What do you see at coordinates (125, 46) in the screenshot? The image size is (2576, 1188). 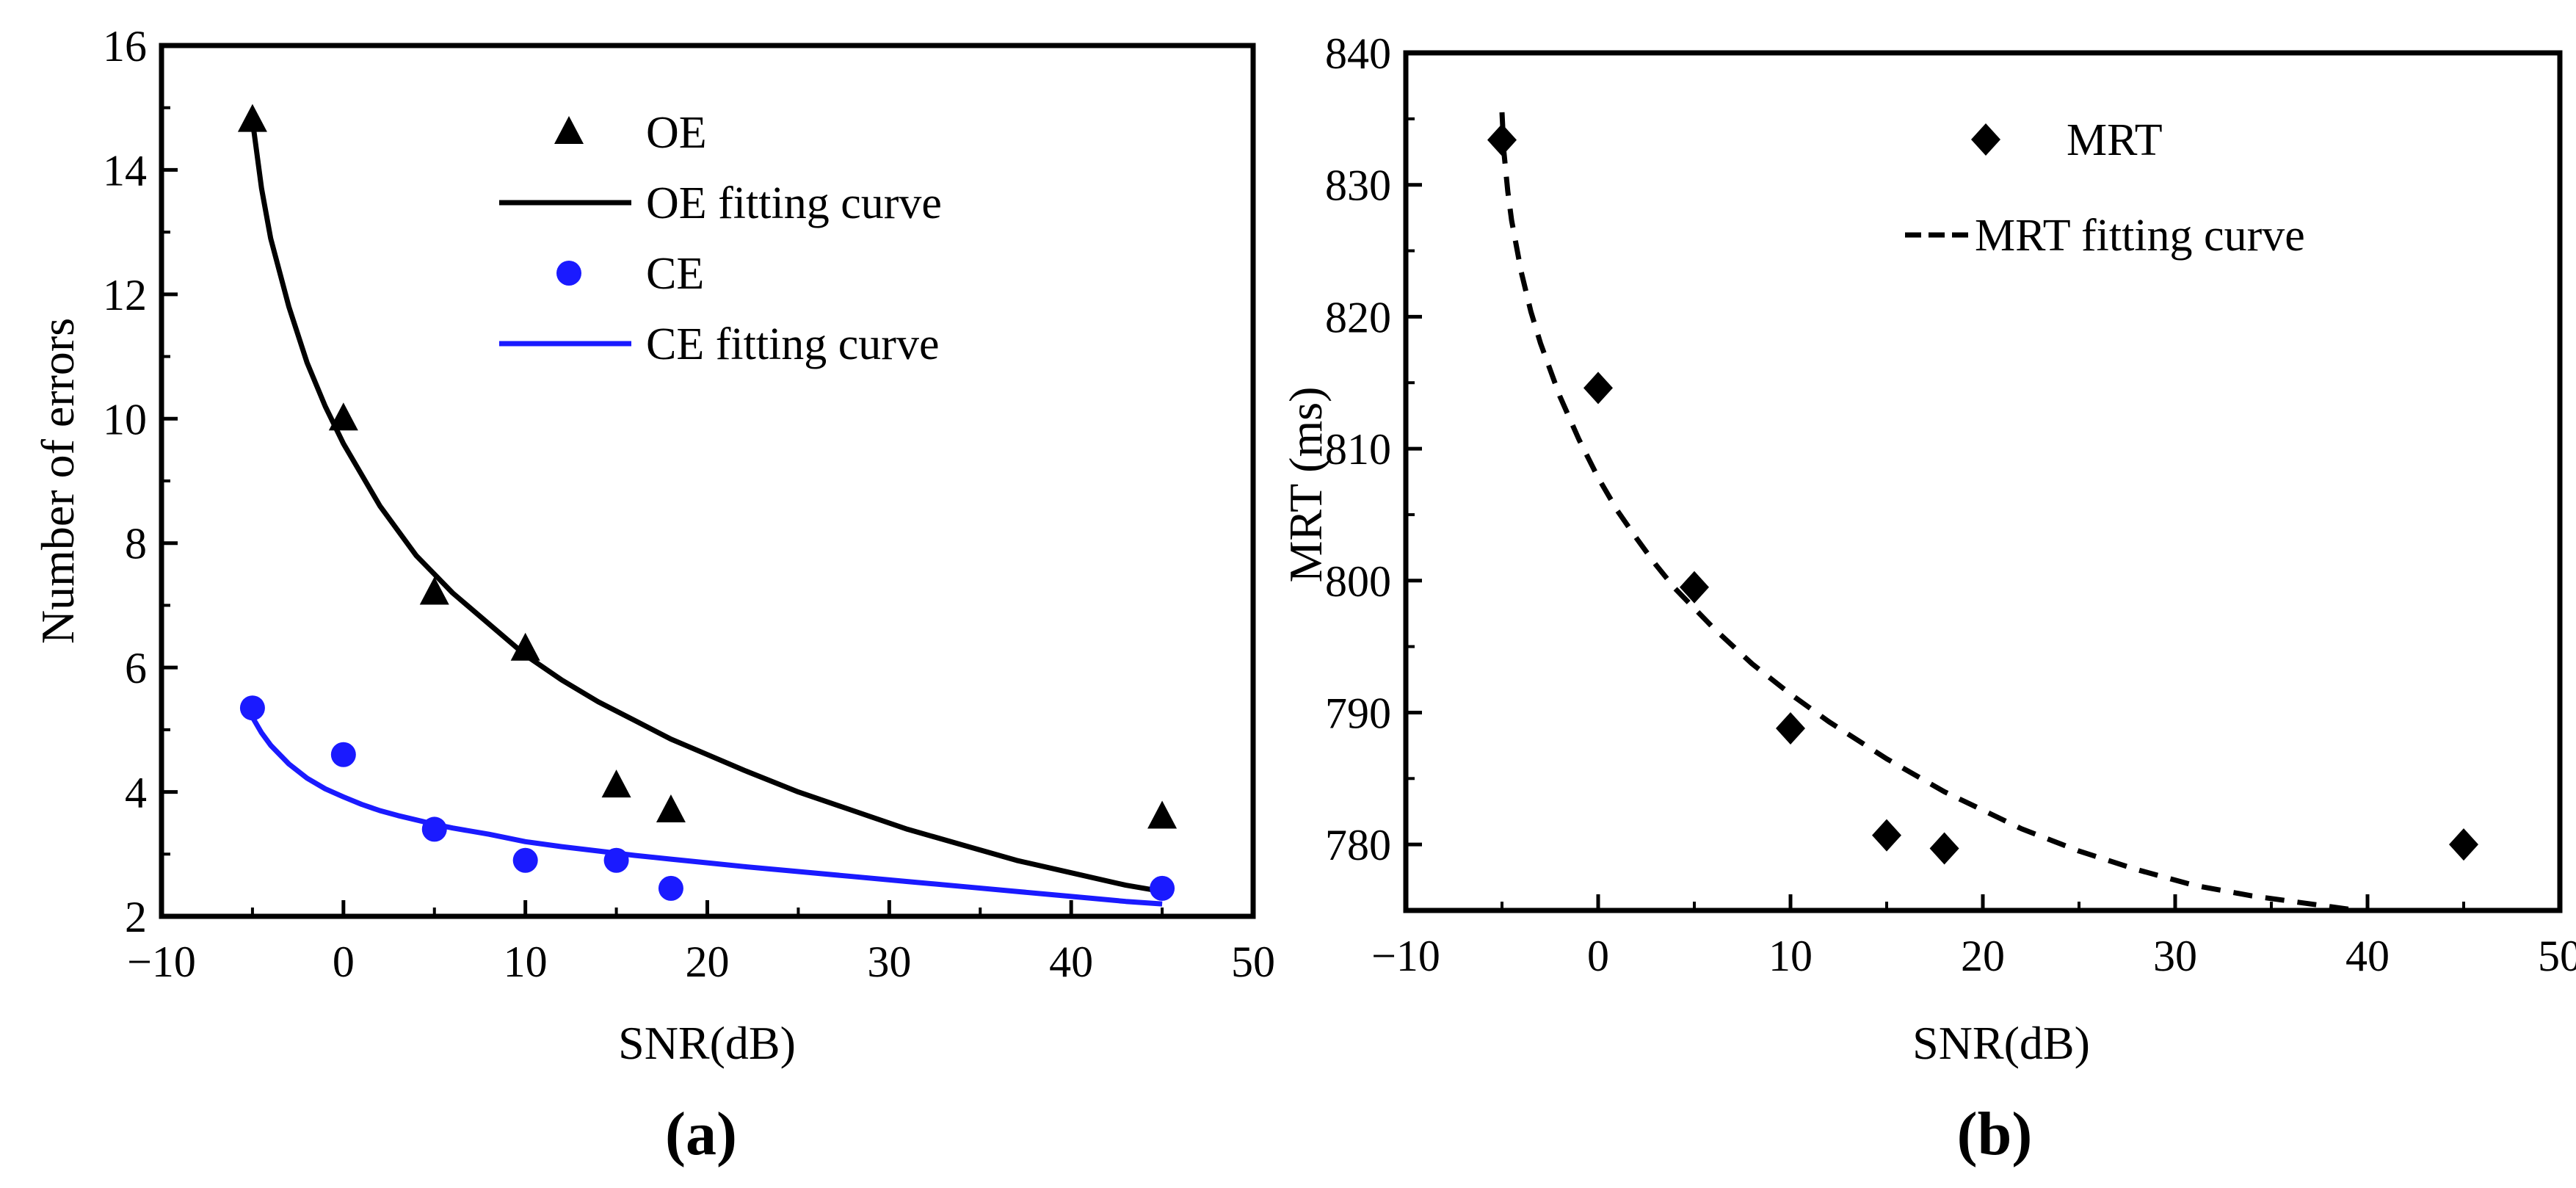 I see `y-tick-label: 16` at bounding box center [125, 46].